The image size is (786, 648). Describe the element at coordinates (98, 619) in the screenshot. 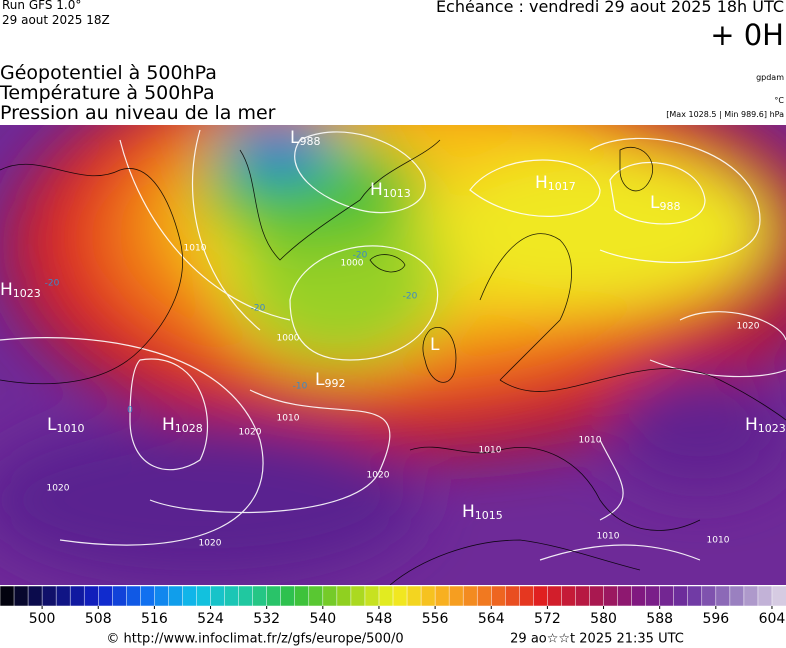

I see `colorbar-tick-label: 508` at that location.